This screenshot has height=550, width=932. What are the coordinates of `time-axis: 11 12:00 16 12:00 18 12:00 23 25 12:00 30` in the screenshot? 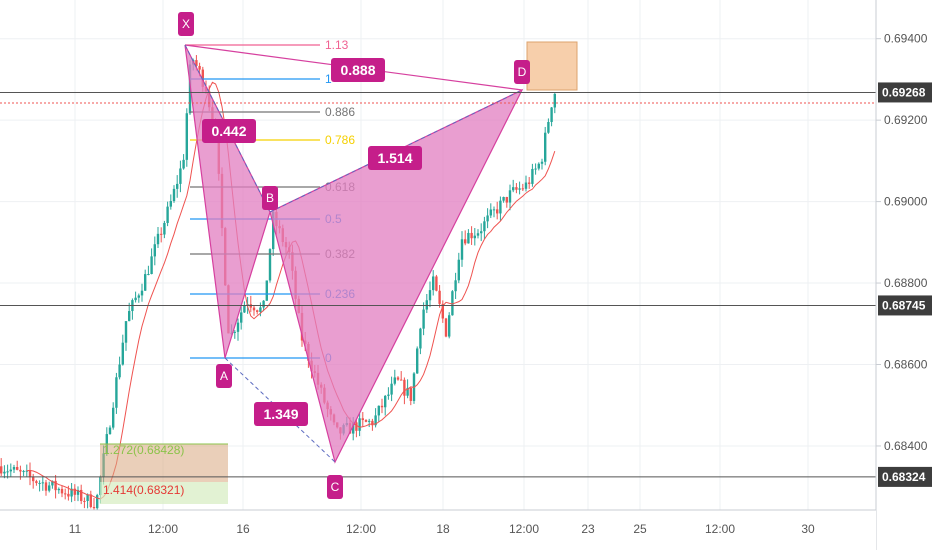 It's located at (438, 529).